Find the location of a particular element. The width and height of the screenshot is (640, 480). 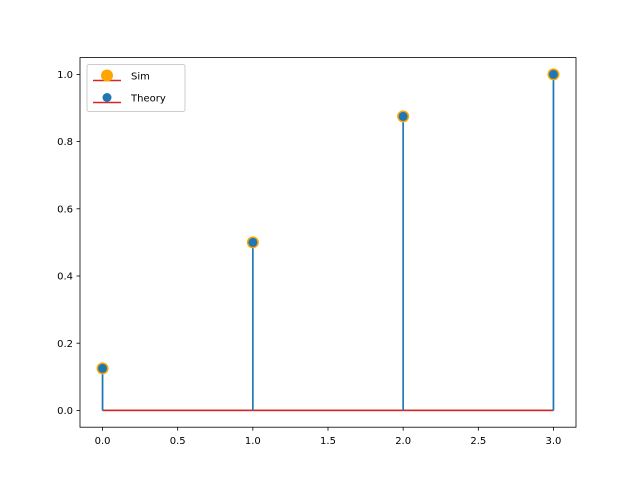

legend-label-1: Theory is located at coordinates (148, 99).